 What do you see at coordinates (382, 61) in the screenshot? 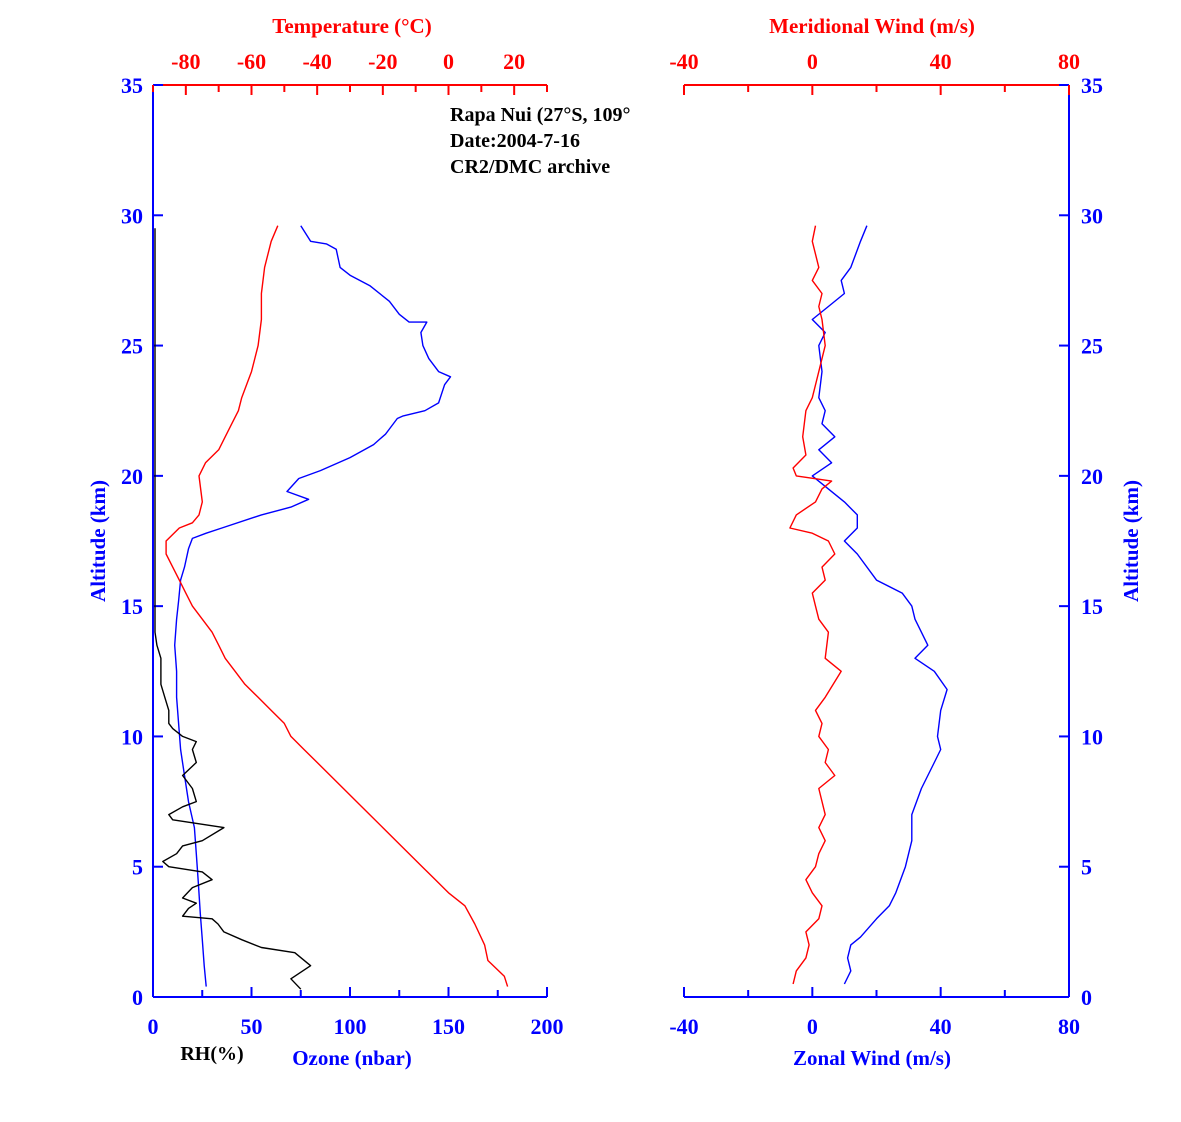
I see `left-top-tick-label: -20` at bounding box center [382, 61].